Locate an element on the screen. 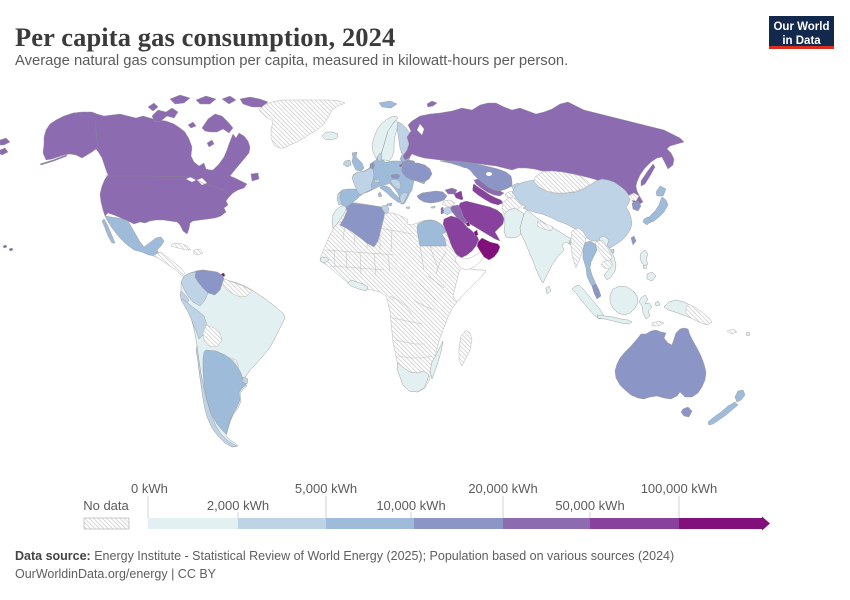 This screenshot has width=850, height=600. svg-text: No data is located at coordinates (106, 505).